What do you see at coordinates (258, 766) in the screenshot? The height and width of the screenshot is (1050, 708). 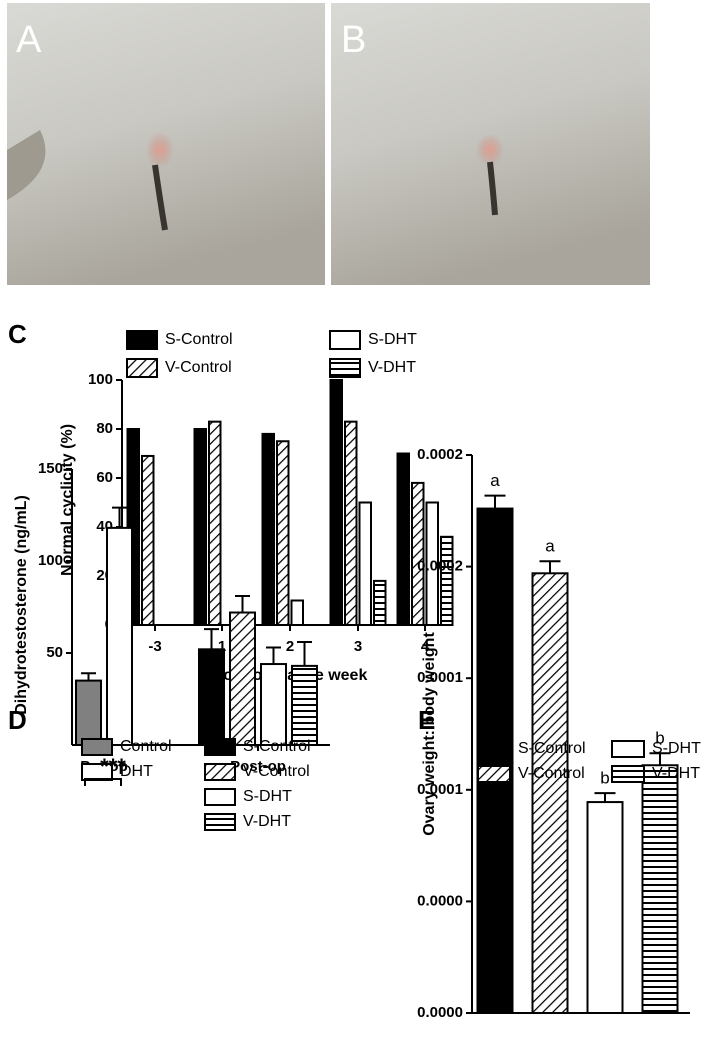 I see `x-tick-label: Post-op` at bounding box center [258, 766].